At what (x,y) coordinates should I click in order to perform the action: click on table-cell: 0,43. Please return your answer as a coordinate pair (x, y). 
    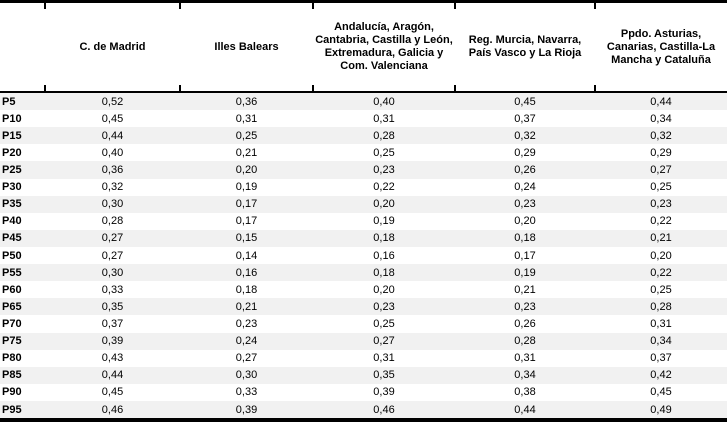
    Looking at the image, I should click on (112, 358).